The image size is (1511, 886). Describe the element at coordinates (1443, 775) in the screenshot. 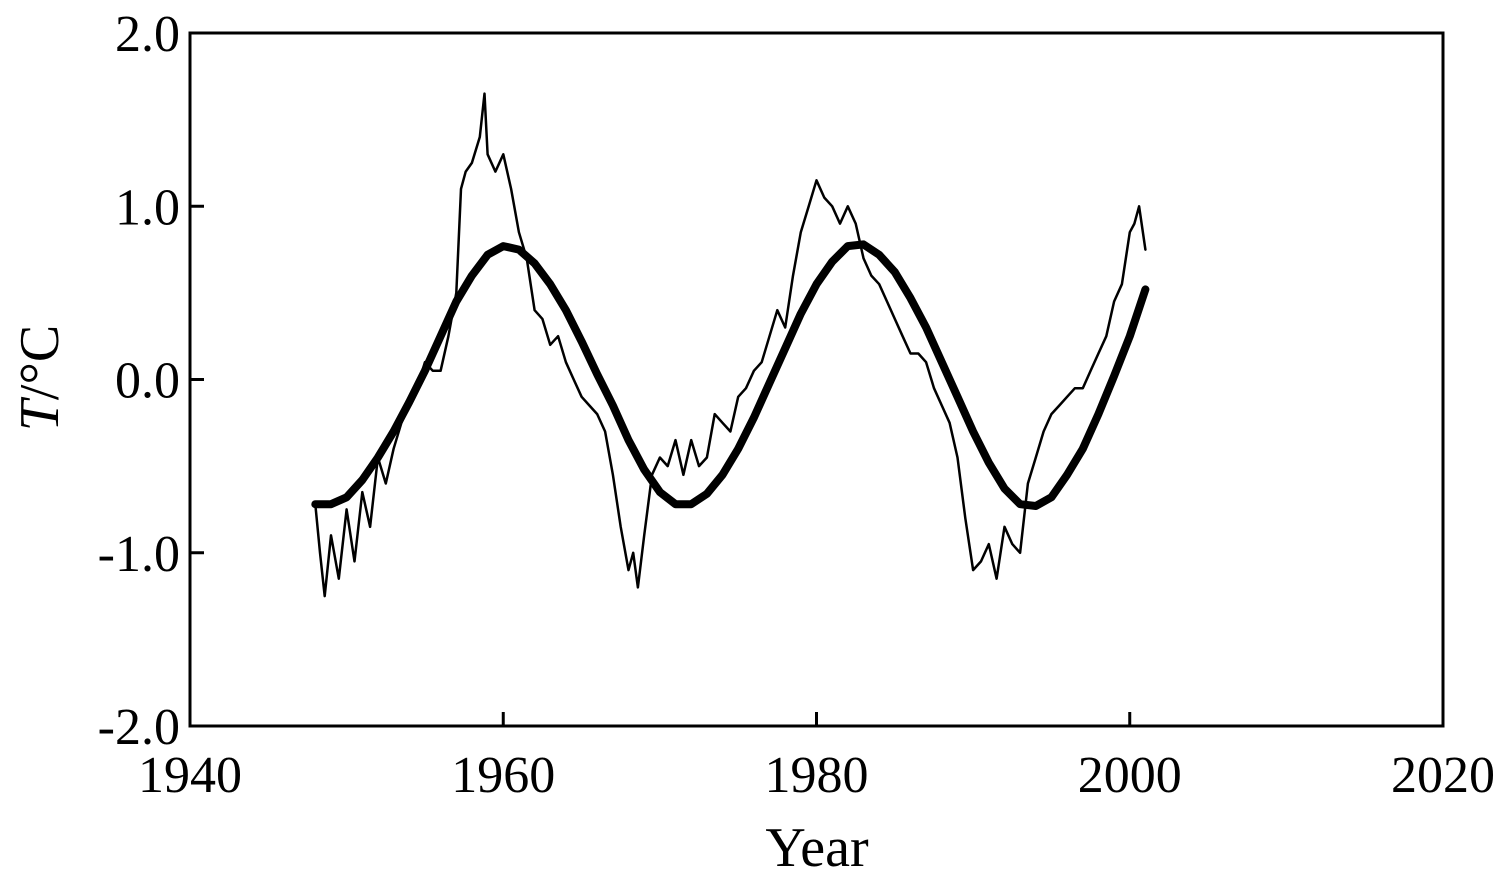

I see `x-tick-label: 2020` at that location.